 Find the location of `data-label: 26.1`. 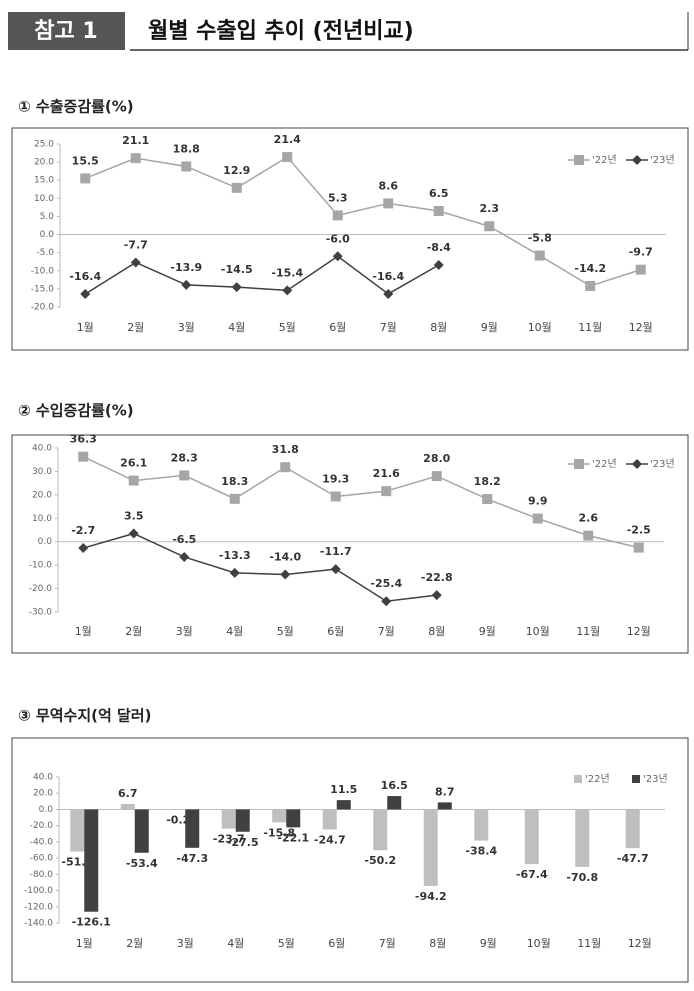

data-label: 26.1 is located at coordinates (133, 463).